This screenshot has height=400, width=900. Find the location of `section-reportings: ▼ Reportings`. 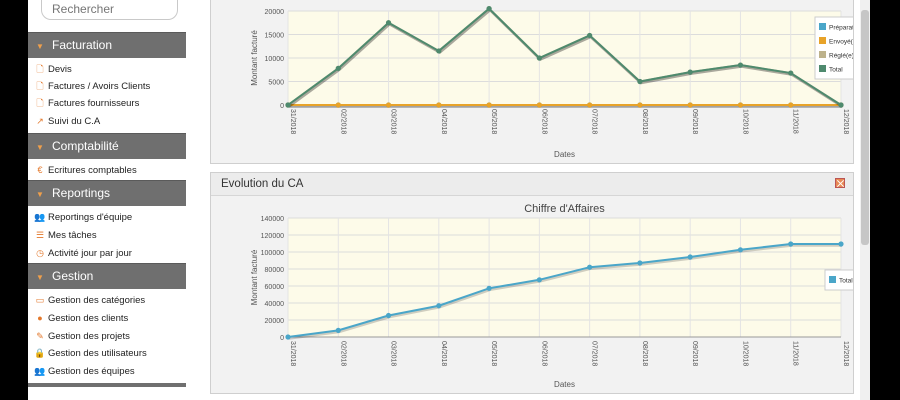

section-reportings: ▼ Reportings is located at coordinates (107, 193).